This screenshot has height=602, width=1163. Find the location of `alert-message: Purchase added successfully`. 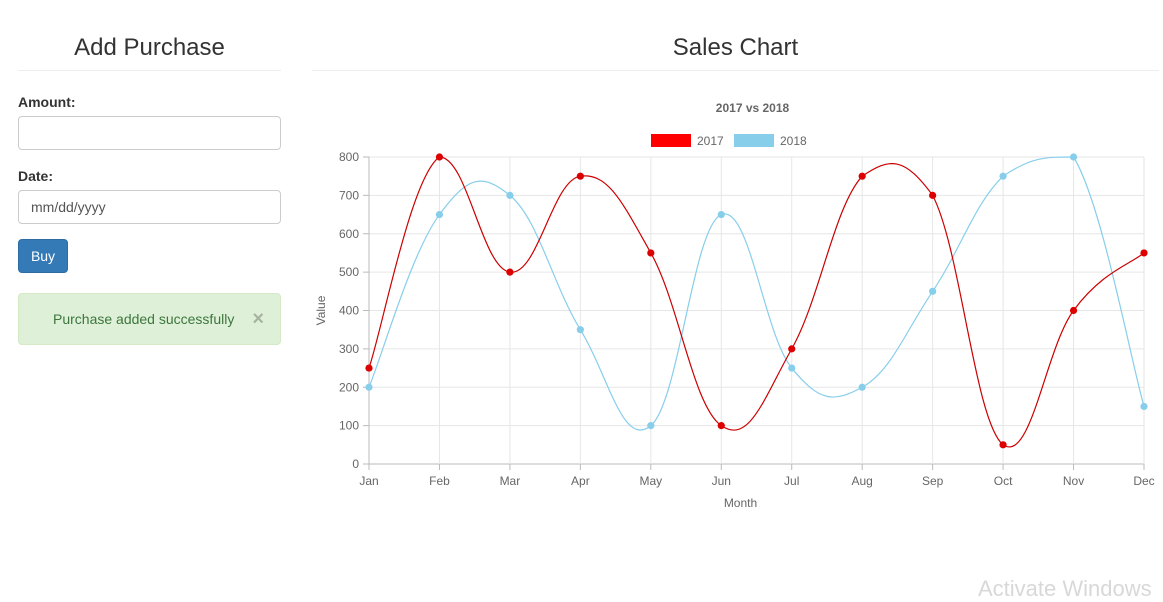

alert-message: Purchase added successfully is located at coordinates (144, 319).